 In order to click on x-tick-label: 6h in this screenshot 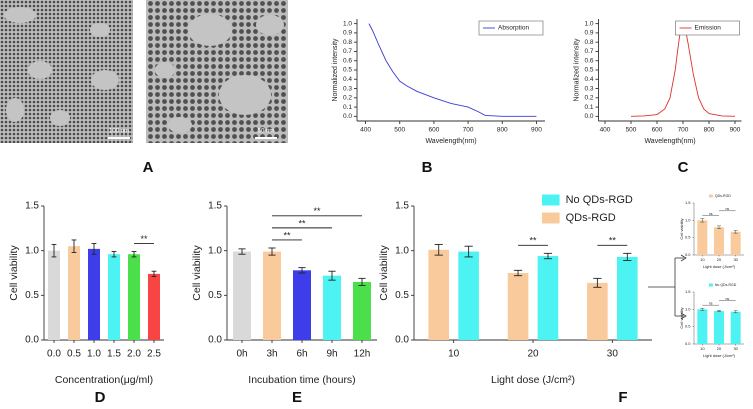, I will do `click(301, 354)`.